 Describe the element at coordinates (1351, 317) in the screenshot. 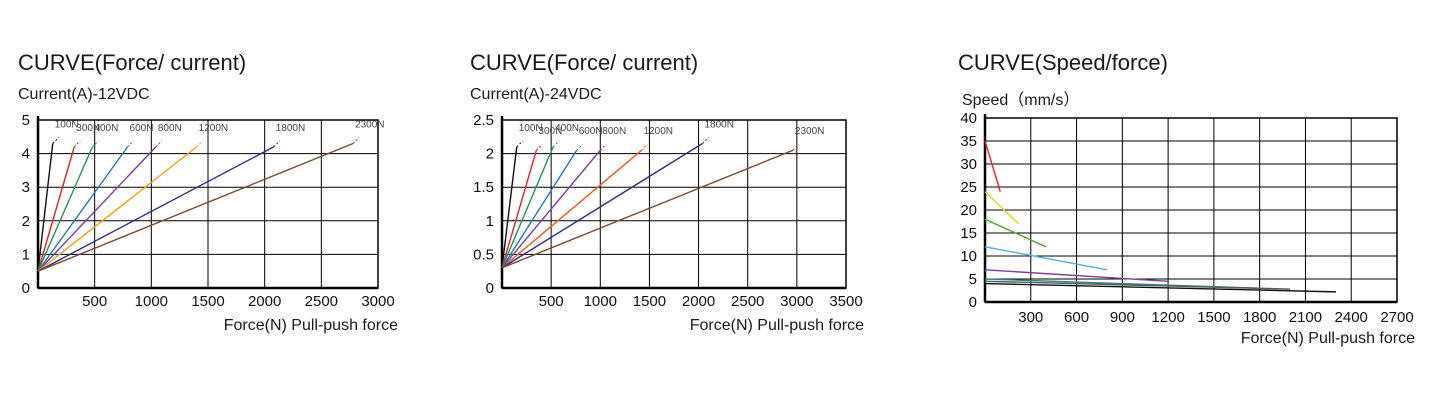

I see `x-tick-label: 2400` at that location.